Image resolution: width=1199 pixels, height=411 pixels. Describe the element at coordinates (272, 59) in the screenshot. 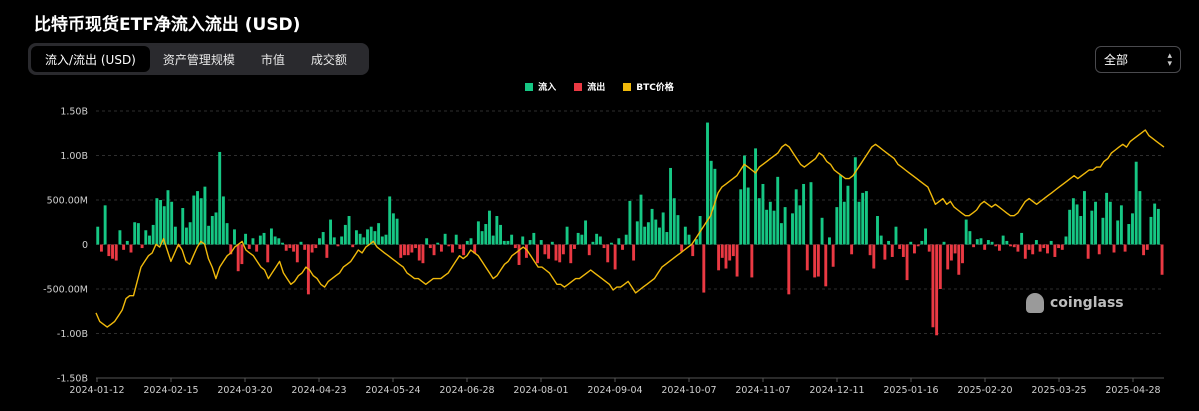

I see `tab-market-cap: 市值` at that location.